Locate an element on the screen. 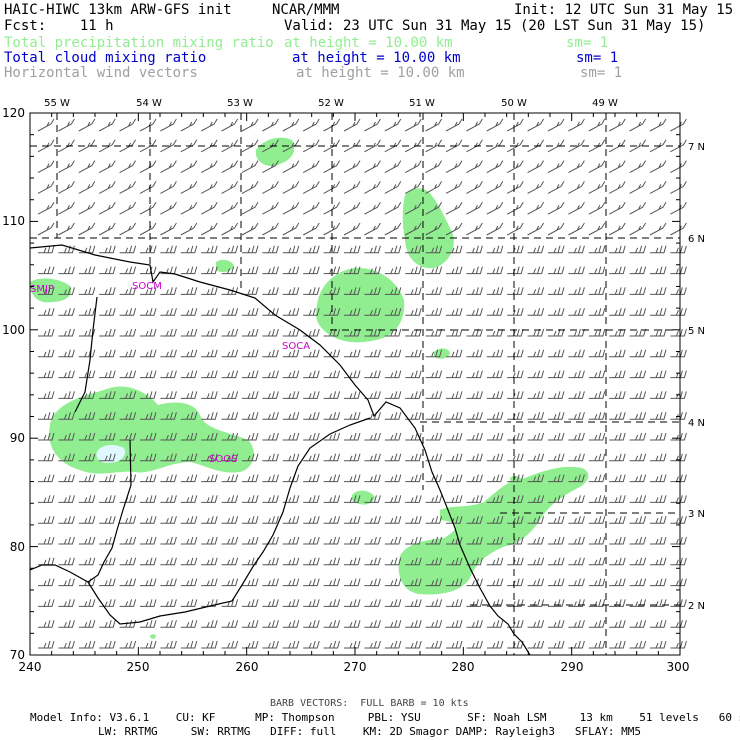 Image resolution: width=740 pixels, height=740 pixels. station-label-socm: SOCM is located at coordinates (147, 286).